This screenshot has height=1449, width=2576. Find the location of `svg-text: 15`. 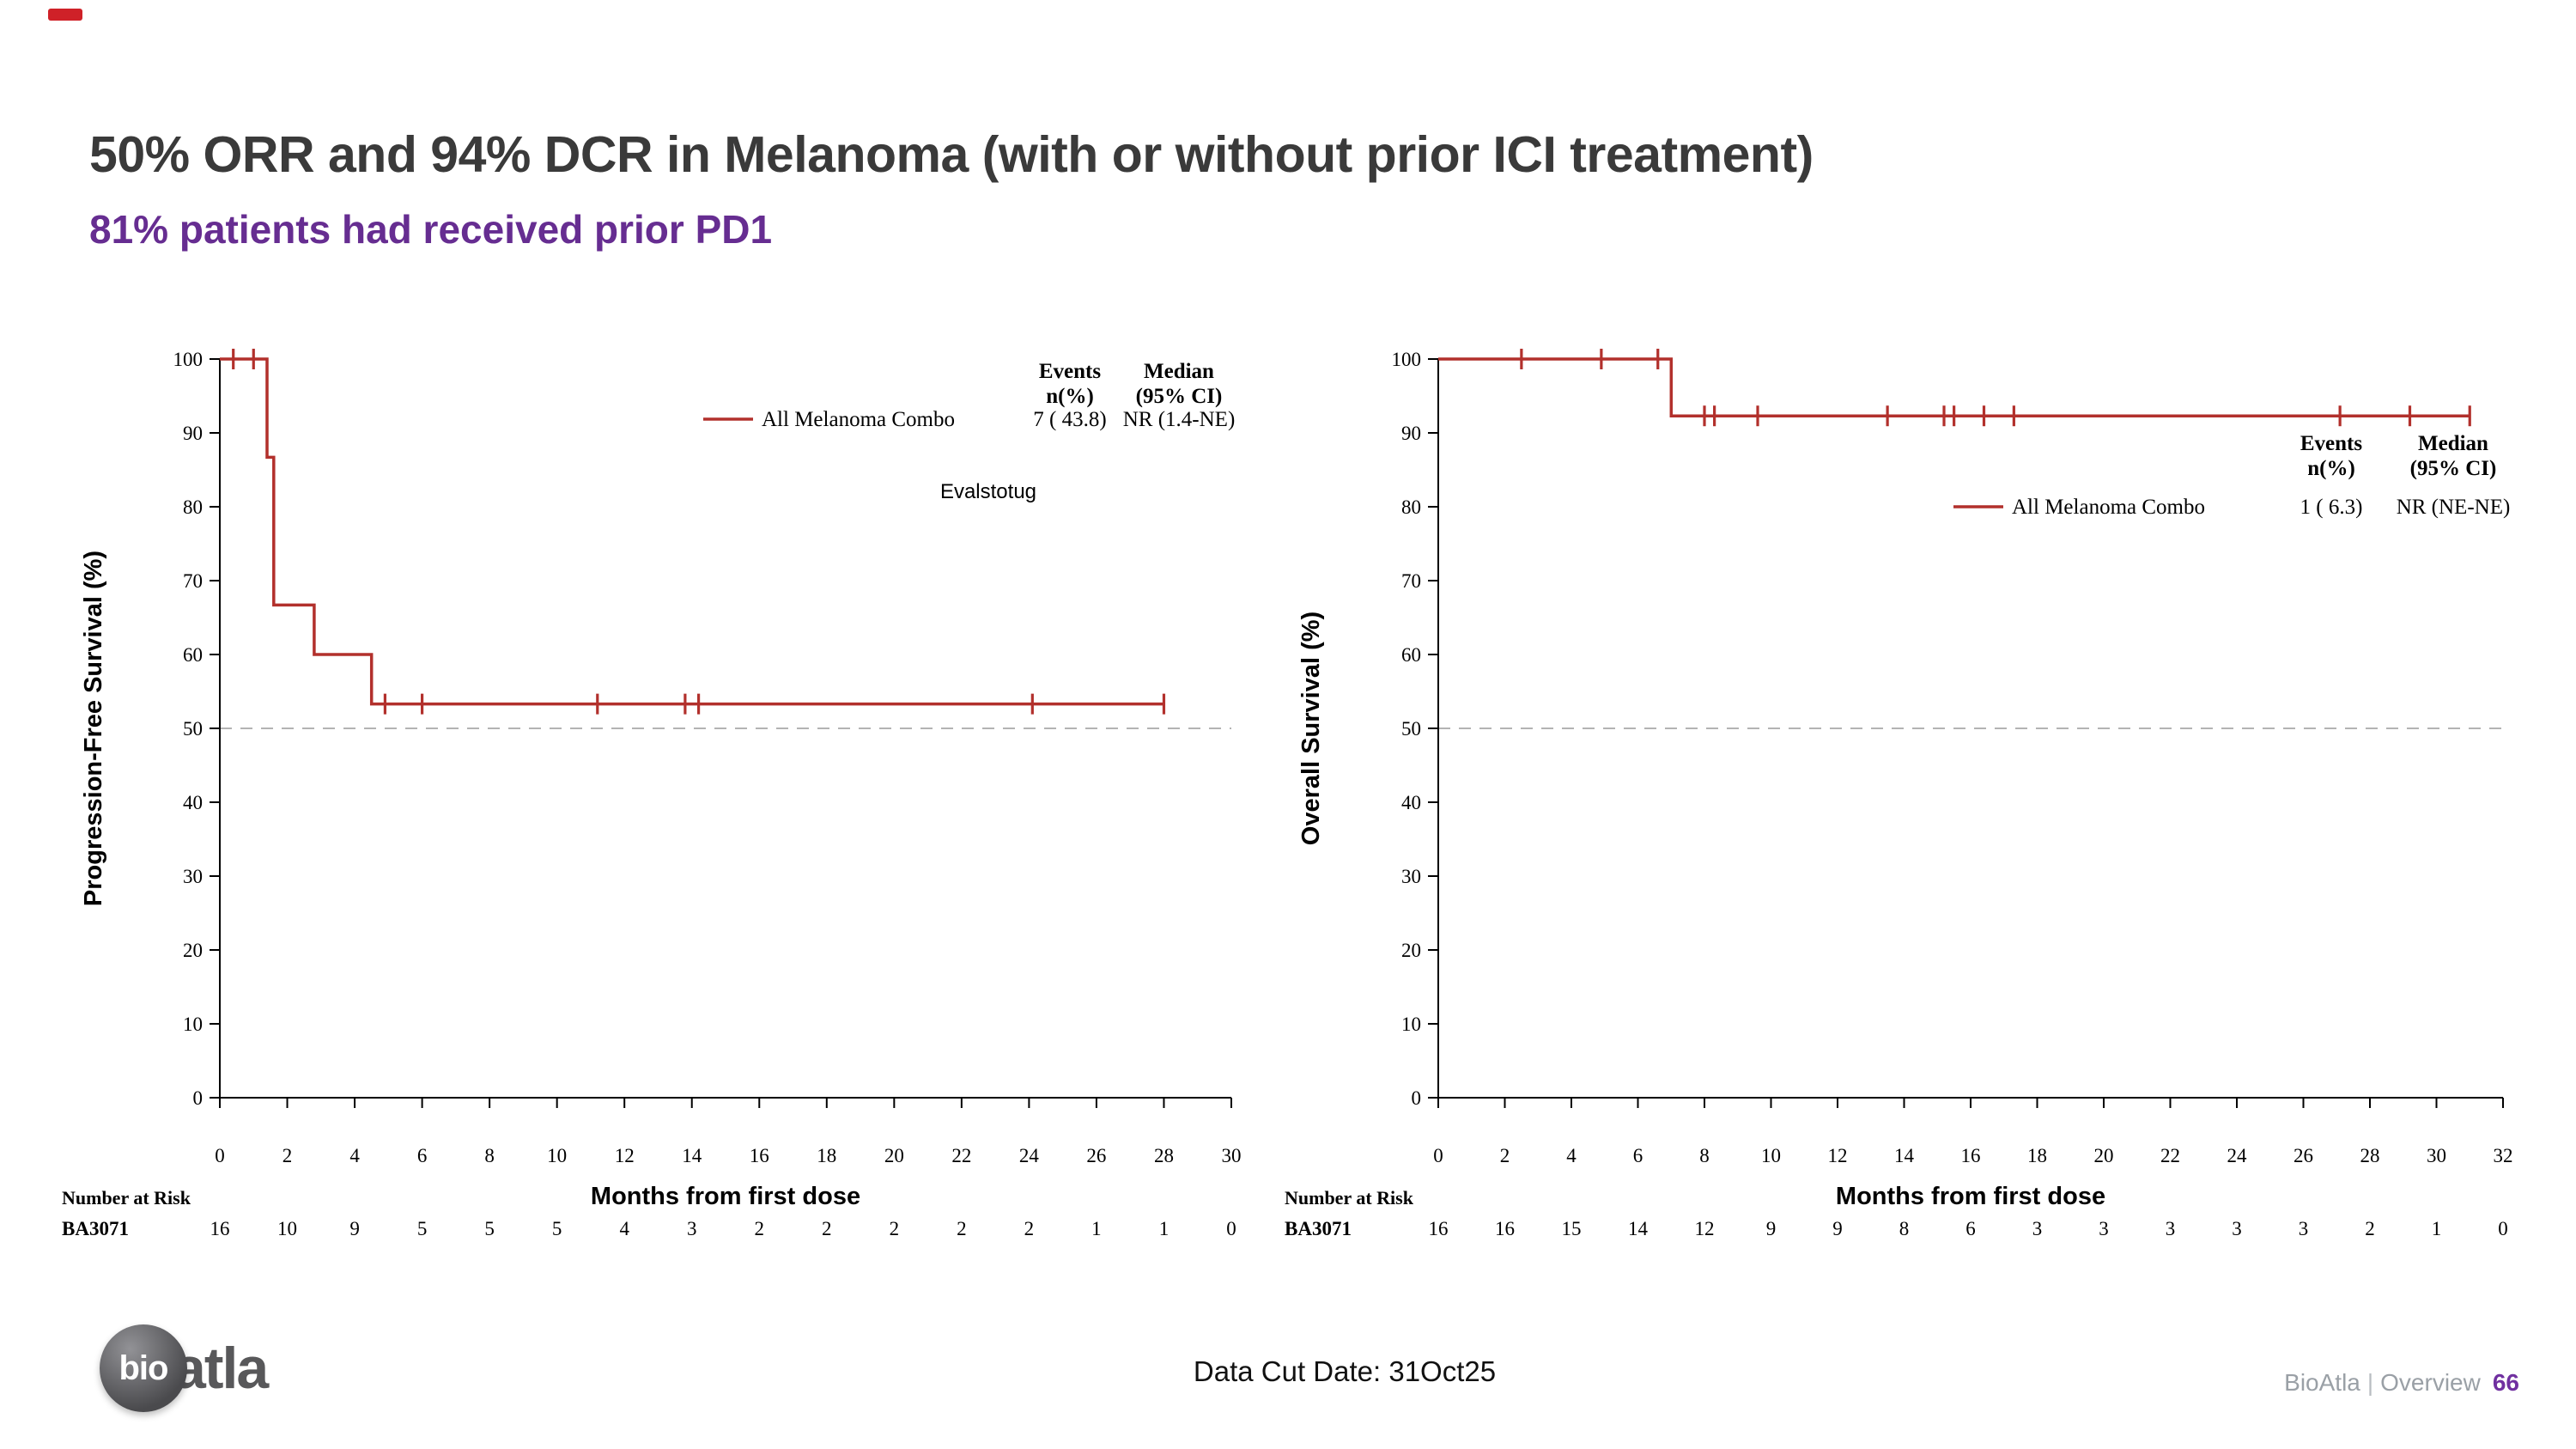

svg-text: 15 is located at coordinates (1572, 1228).